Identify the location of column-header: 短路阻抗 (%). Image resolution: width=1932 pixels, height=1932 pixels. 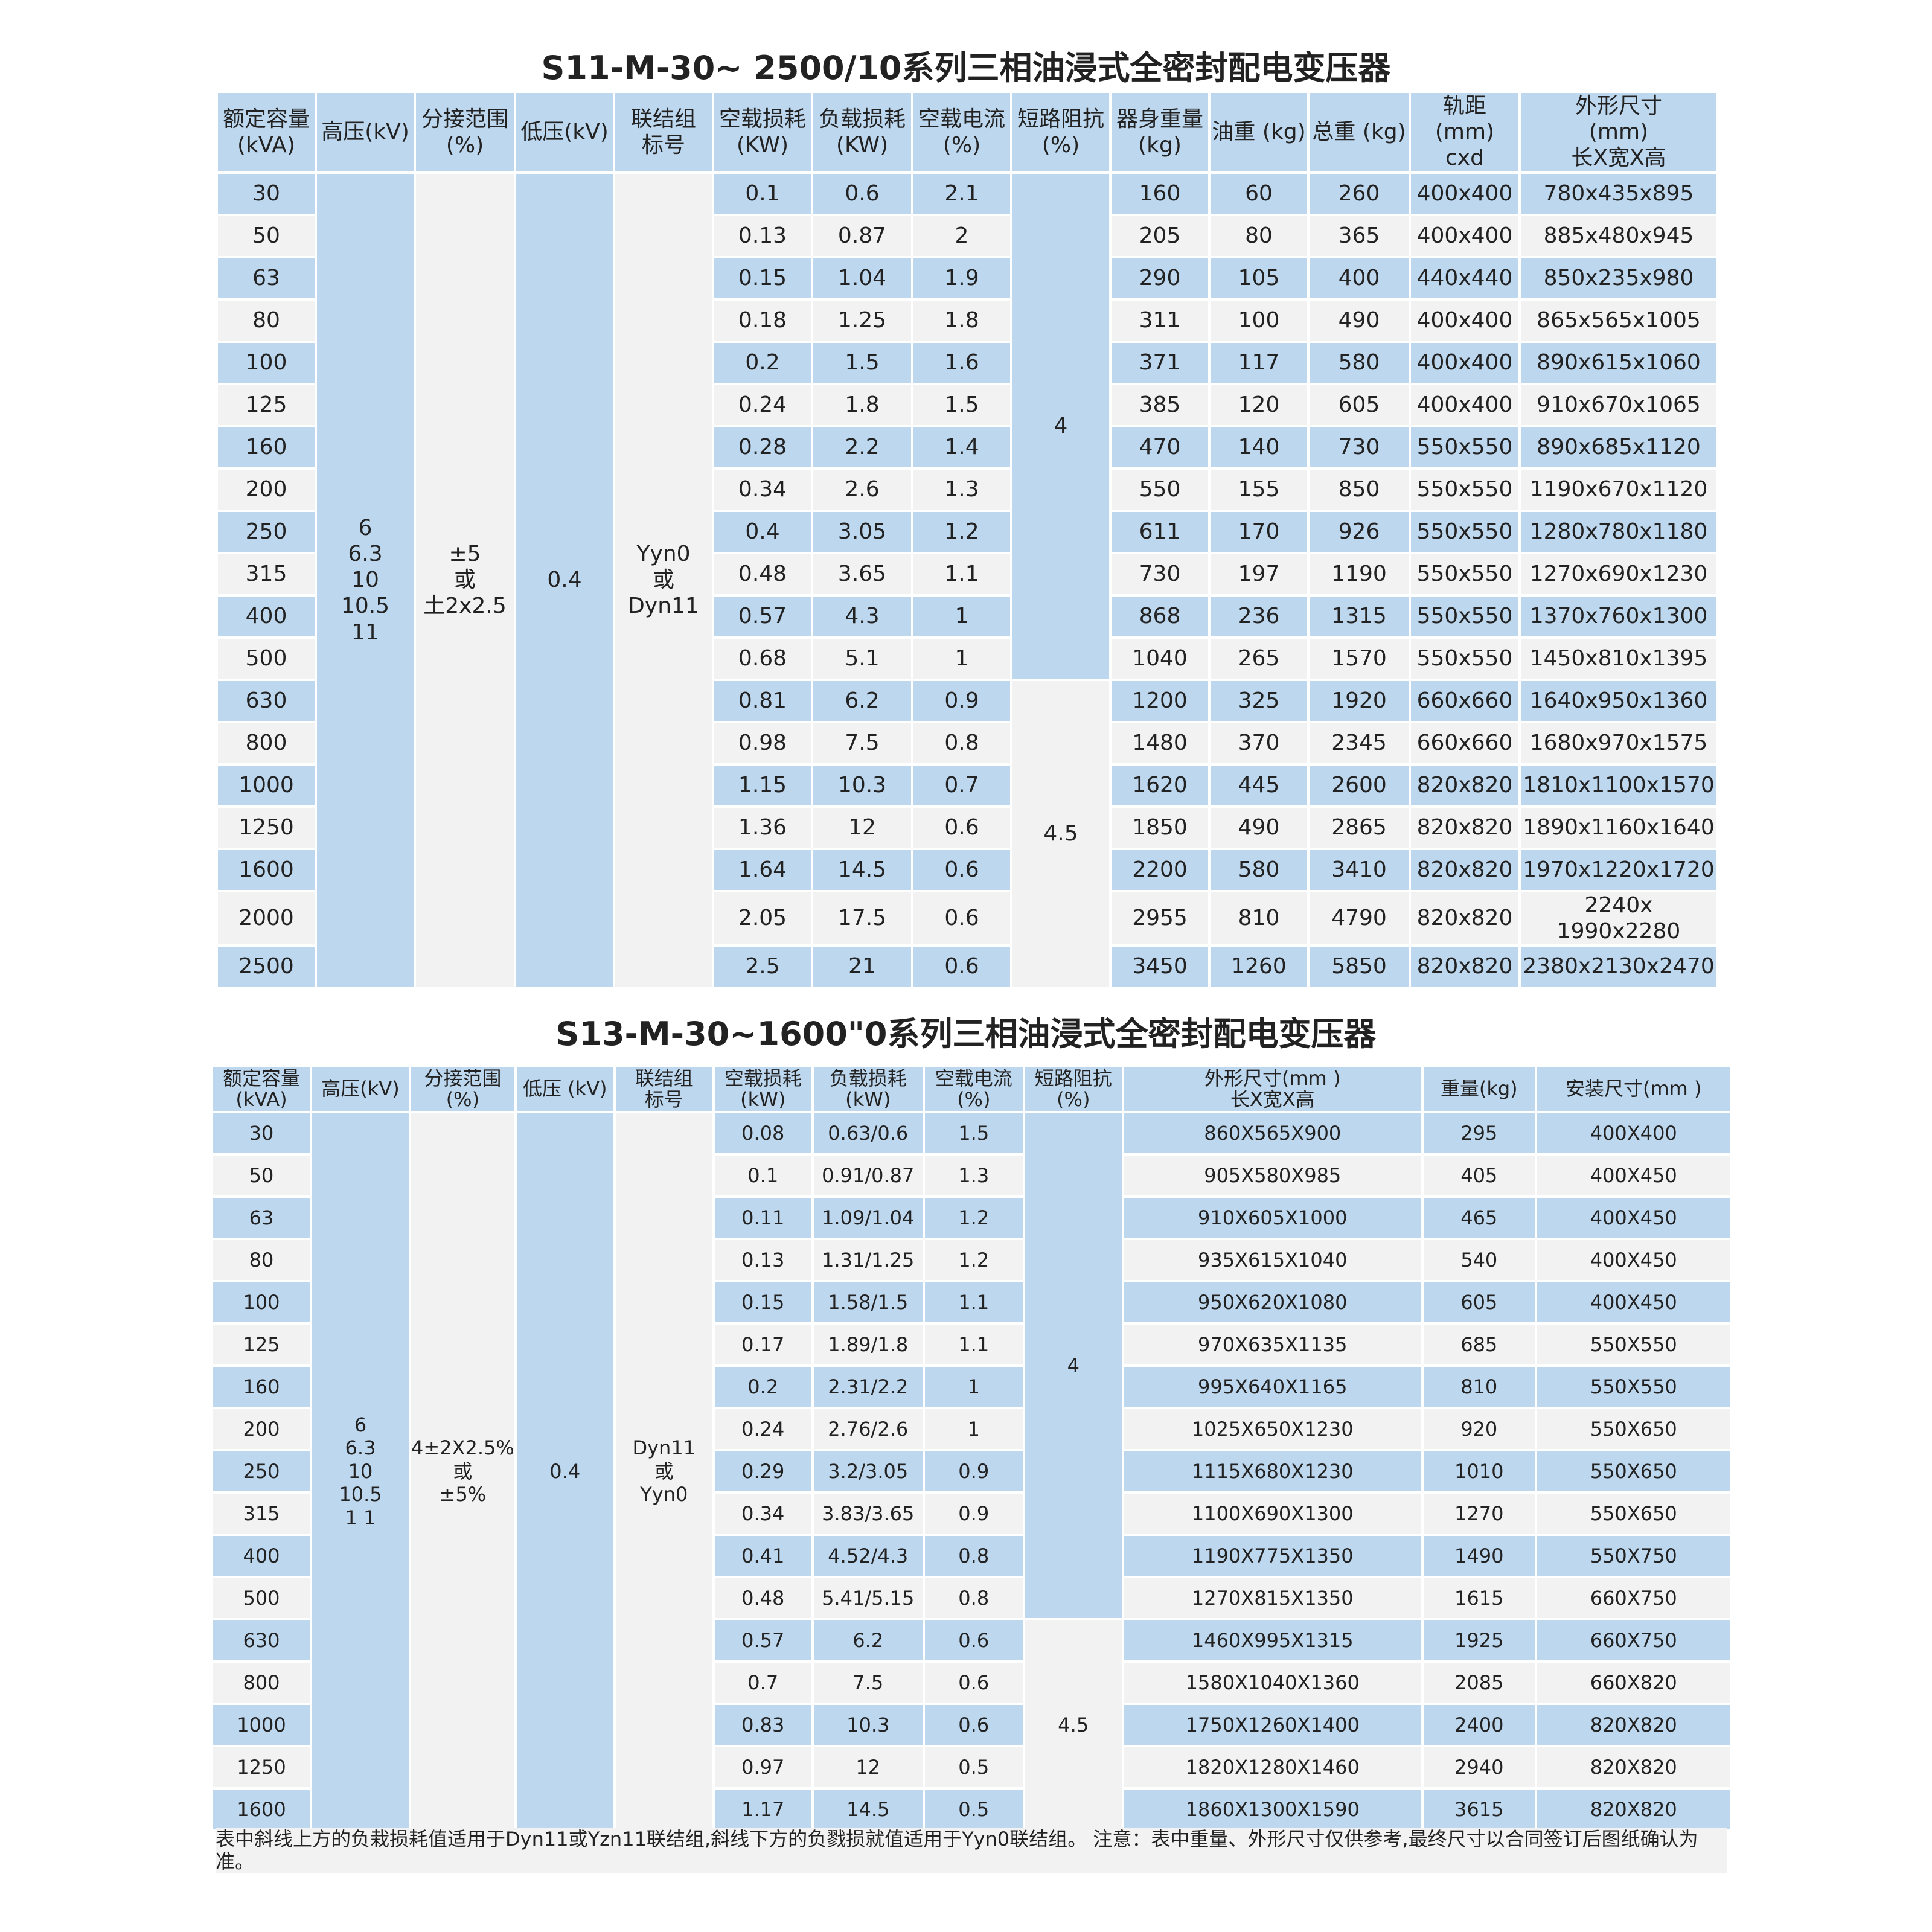
(1061, 132).